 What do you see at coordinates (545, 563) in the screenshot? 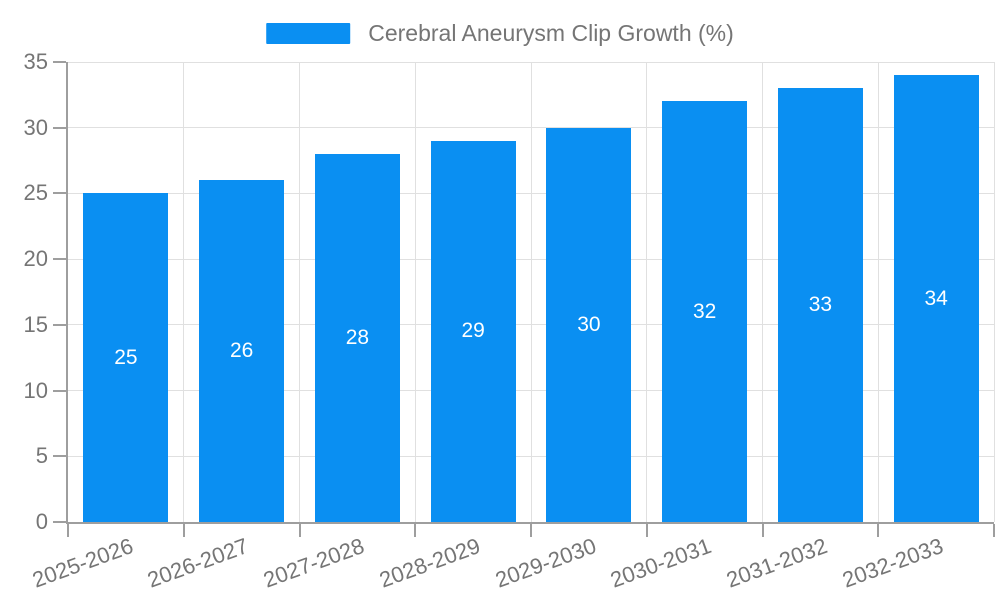
I see `x-tick-label: 2029-2030` at bounding box center [545, 563].